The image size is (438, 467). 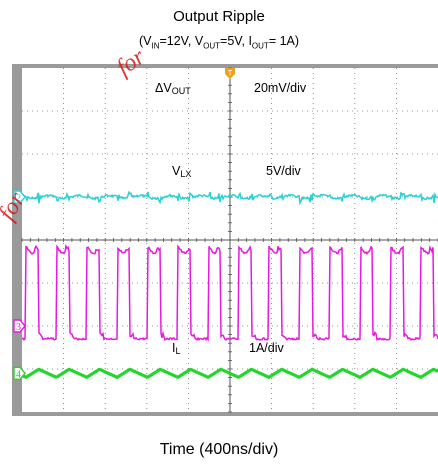 I want to click on channel-marker-label: 3, so click(x=18, y=327).